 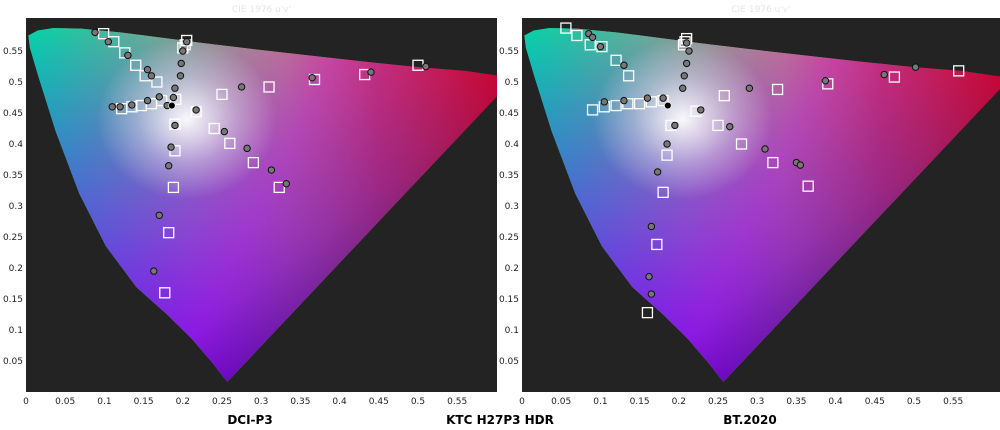 What do you see at coordinates (718, 402) in the screenshot?
I see `x-tick-label: 0.25` at bounding box center [718, 402].